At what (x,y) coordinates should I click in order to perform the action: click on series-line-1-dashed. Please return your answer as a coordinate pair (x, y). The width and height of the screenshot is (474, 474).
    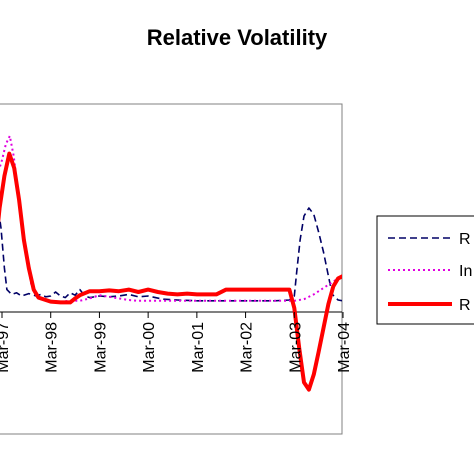
    Looking at the image, I should click on (171, 254).